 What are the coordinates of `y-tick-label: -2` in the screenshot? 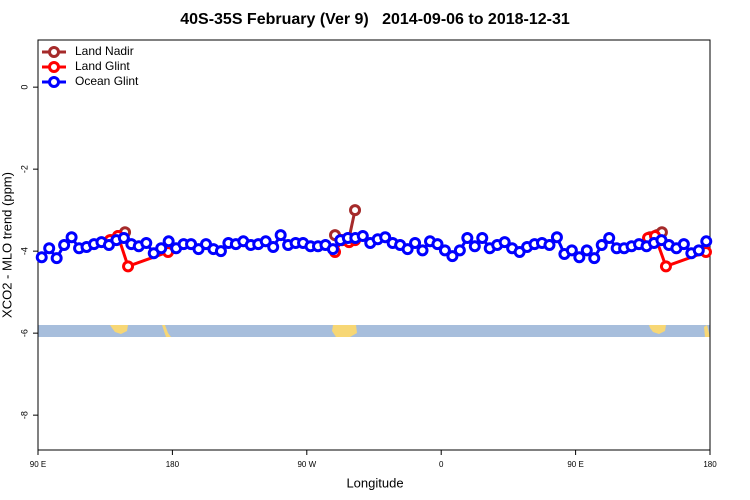 It's located at (24, 169).